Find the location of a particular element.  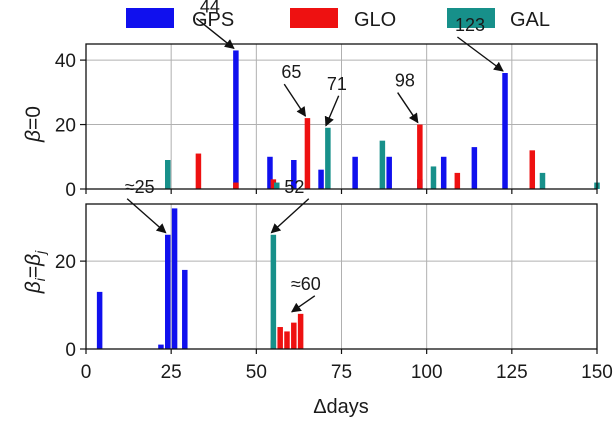

legend: GPS GLO GAL is located at coordinates (338, 19).